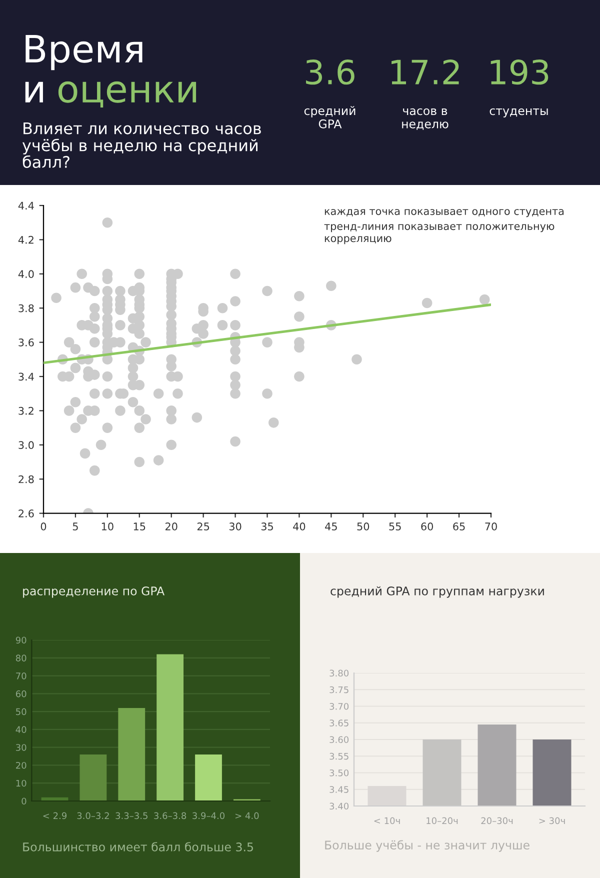 The height and width of the screenshot is (878, 600). I want to click on x-tick-label: 60, so click(427, 526).